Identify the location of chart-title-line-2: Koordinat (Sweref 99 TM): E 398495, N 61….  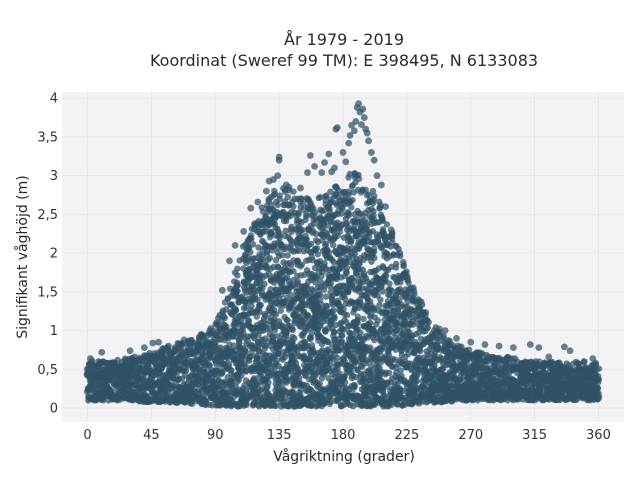
(344, 60).